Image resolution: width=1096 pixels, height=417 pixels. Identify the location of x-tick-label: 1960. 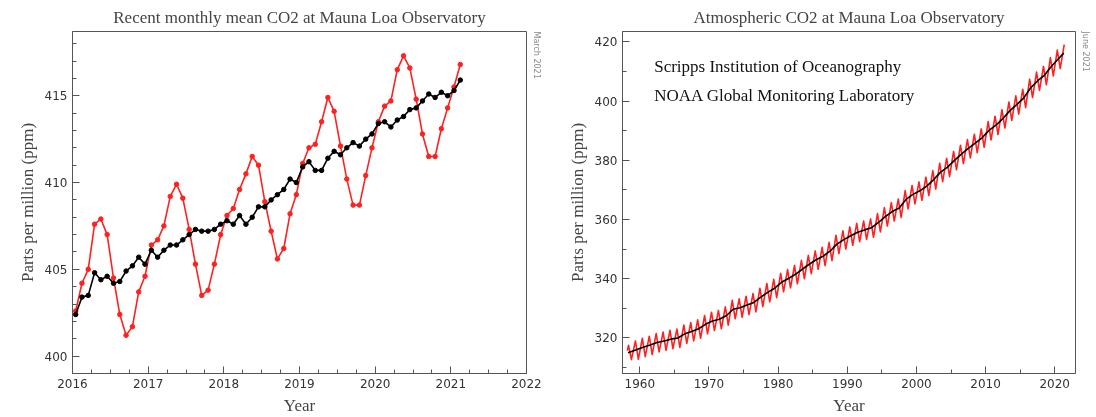
(640, 383).